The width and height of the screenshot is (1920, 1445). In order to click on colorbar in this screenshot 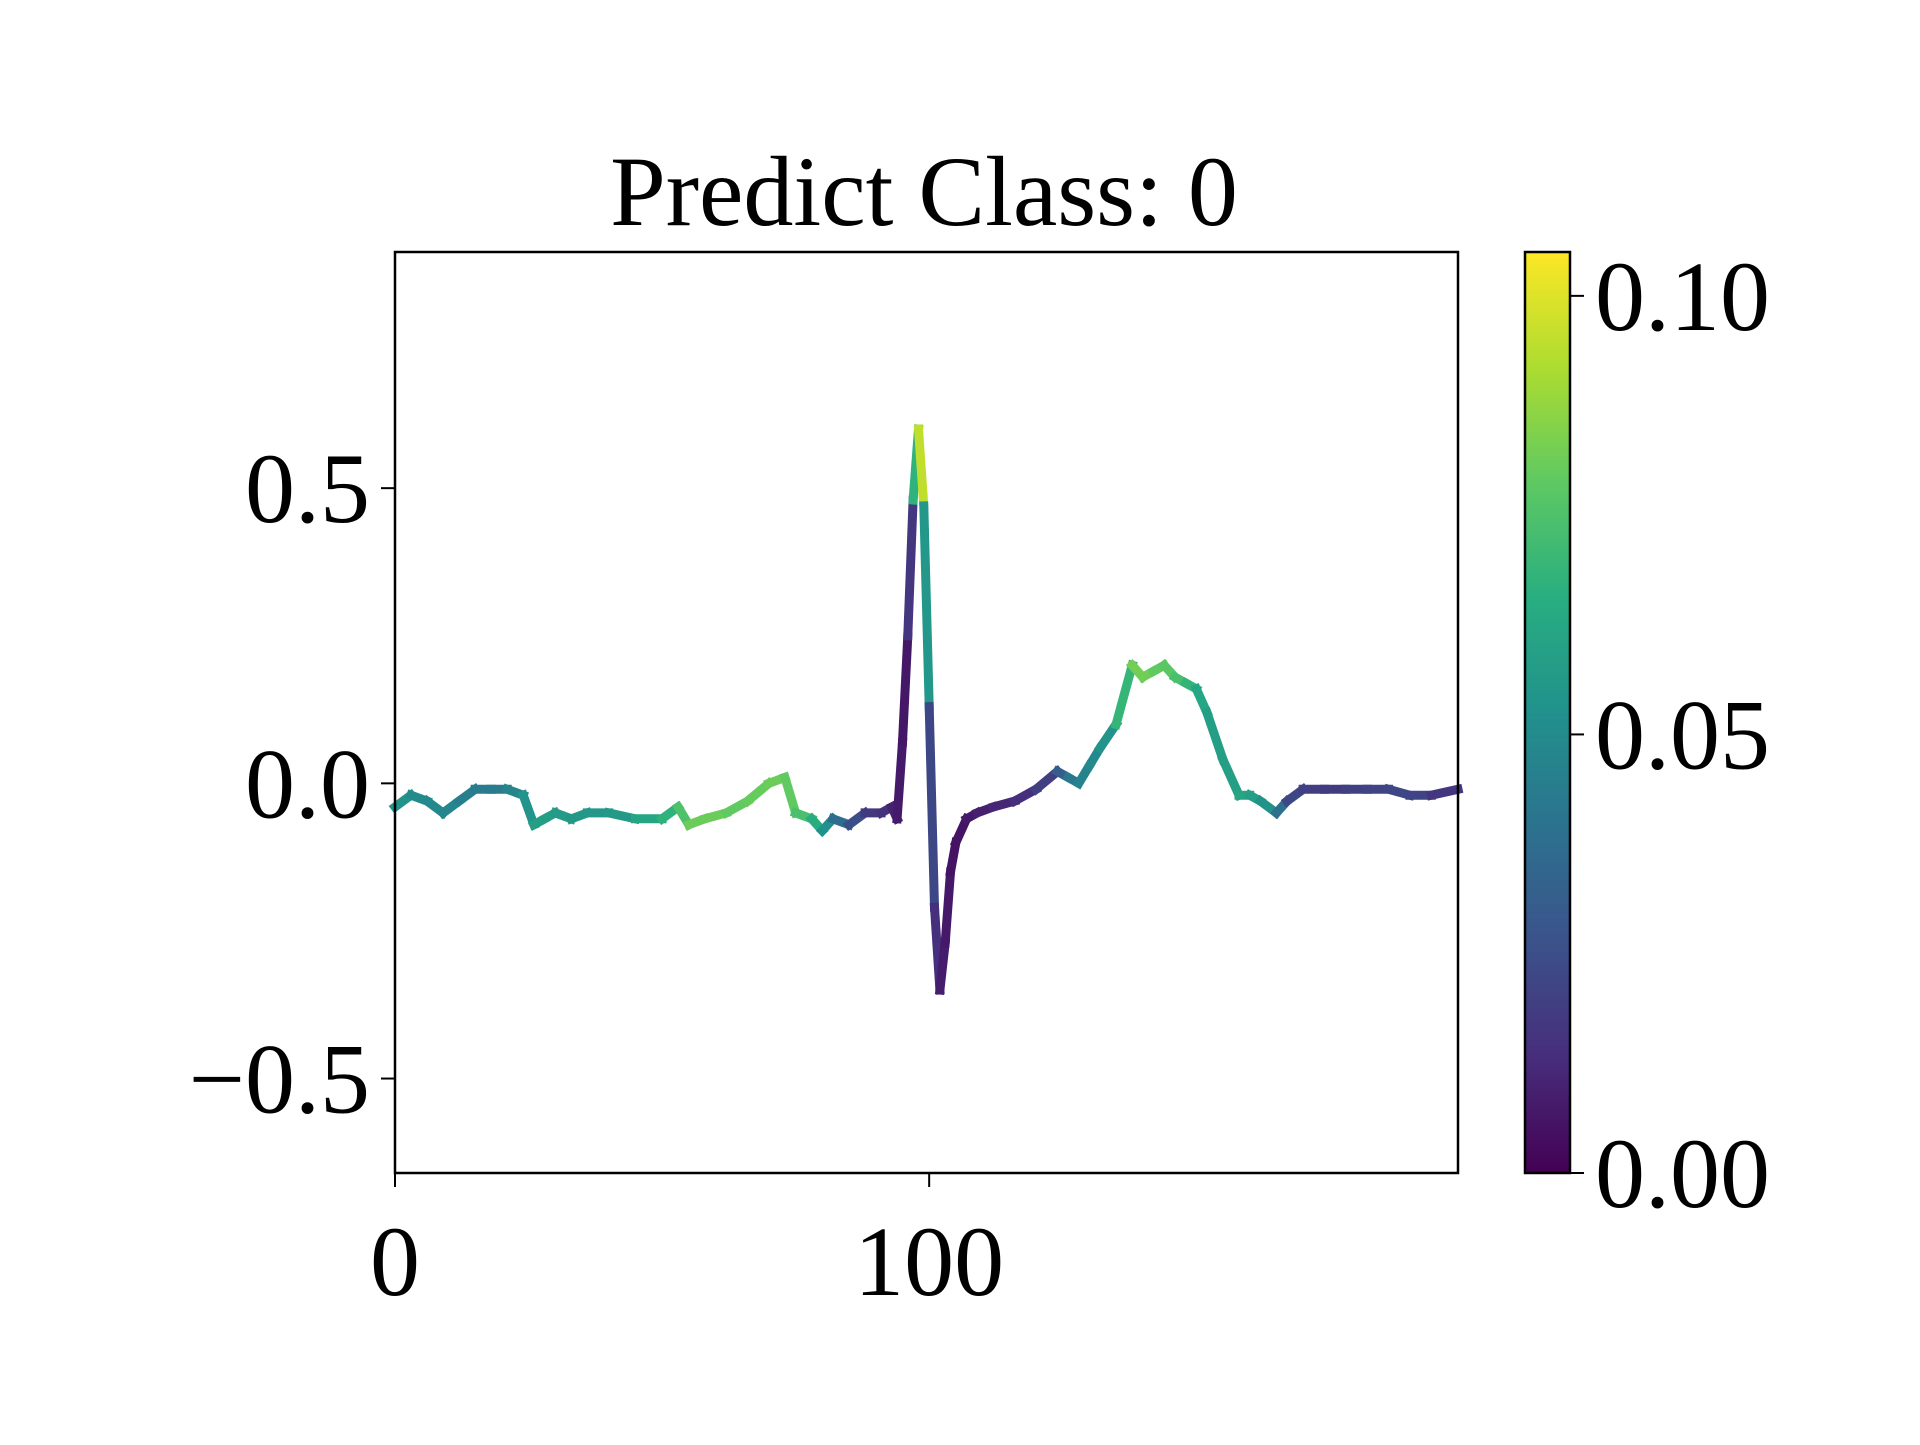, I will do `click(1547, 712)`.